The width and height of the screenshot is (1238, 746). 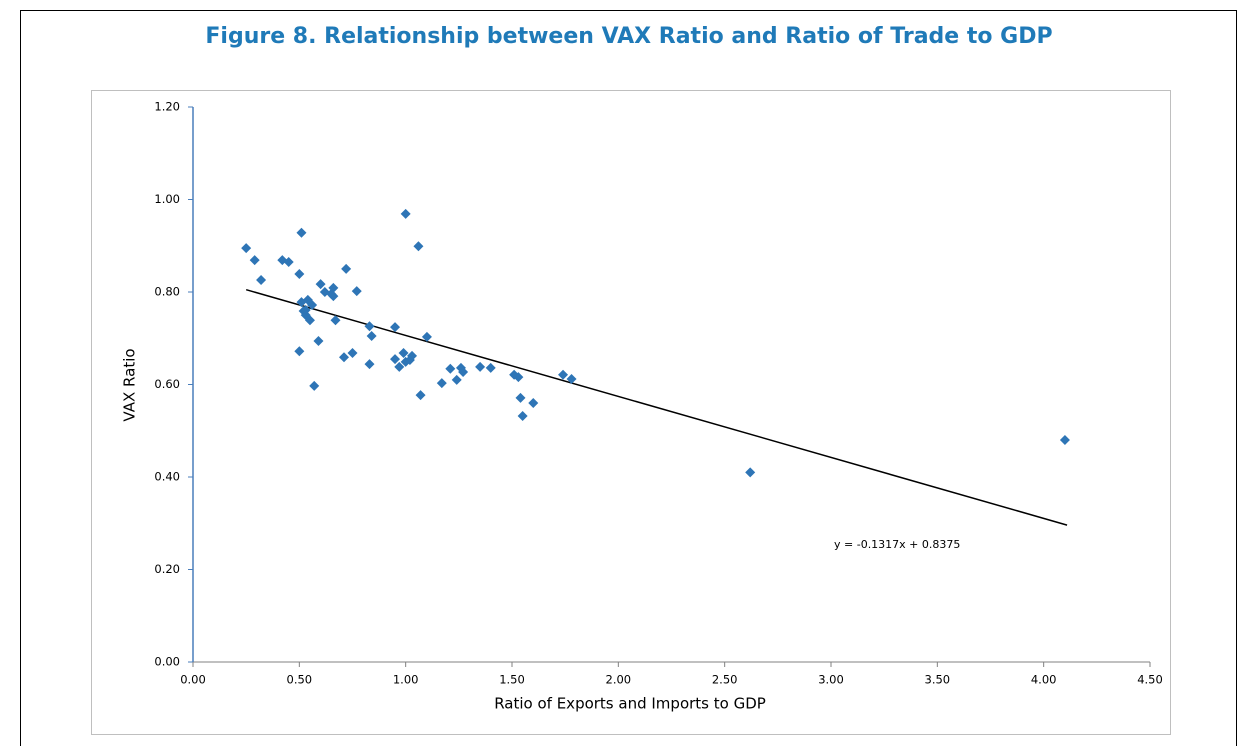 I want to click on x-tick-label: 0.50, so click(x=300, y=680).